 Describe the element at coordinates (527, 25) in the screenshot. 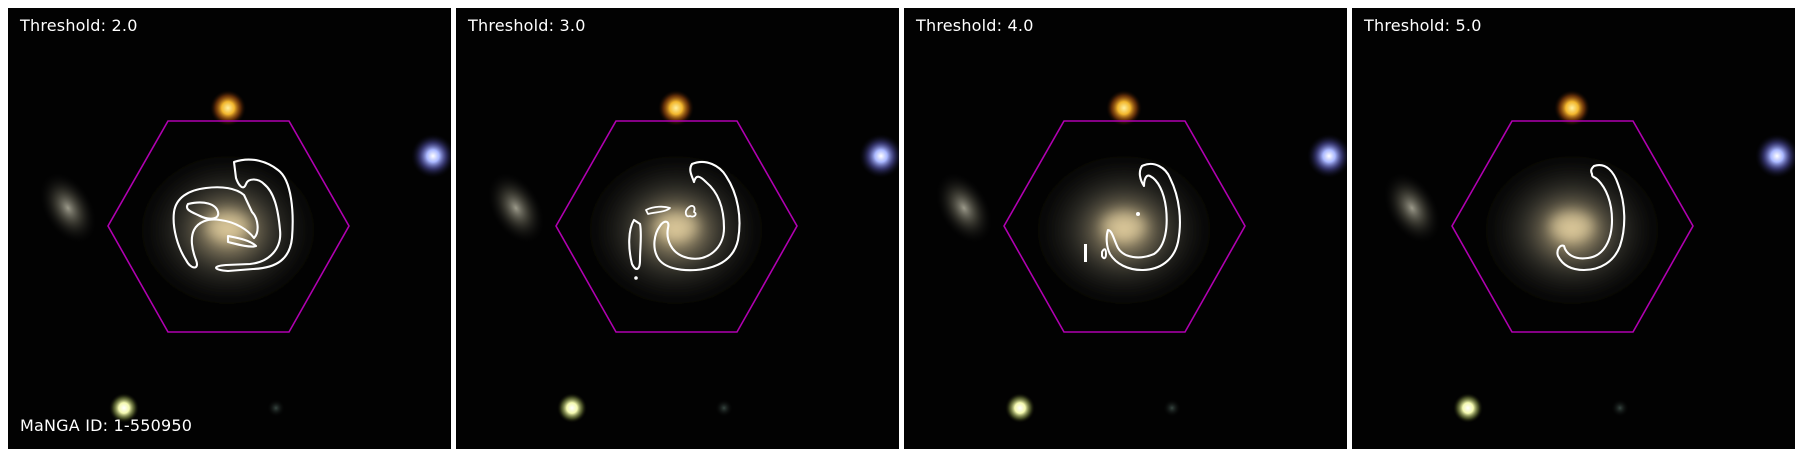

I see `threshold-label: Threshold: 3.0` at that location.